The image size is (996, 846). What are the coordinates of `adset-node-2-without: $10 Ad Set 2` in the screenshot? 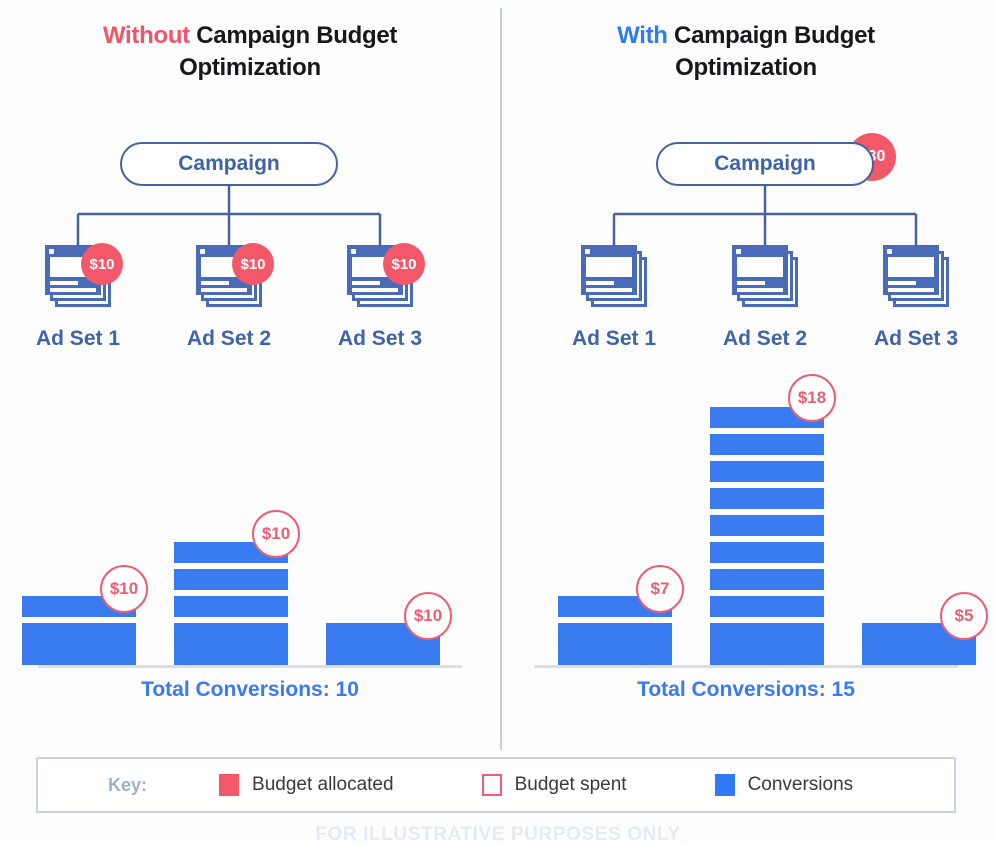 It's located at (229, 296).